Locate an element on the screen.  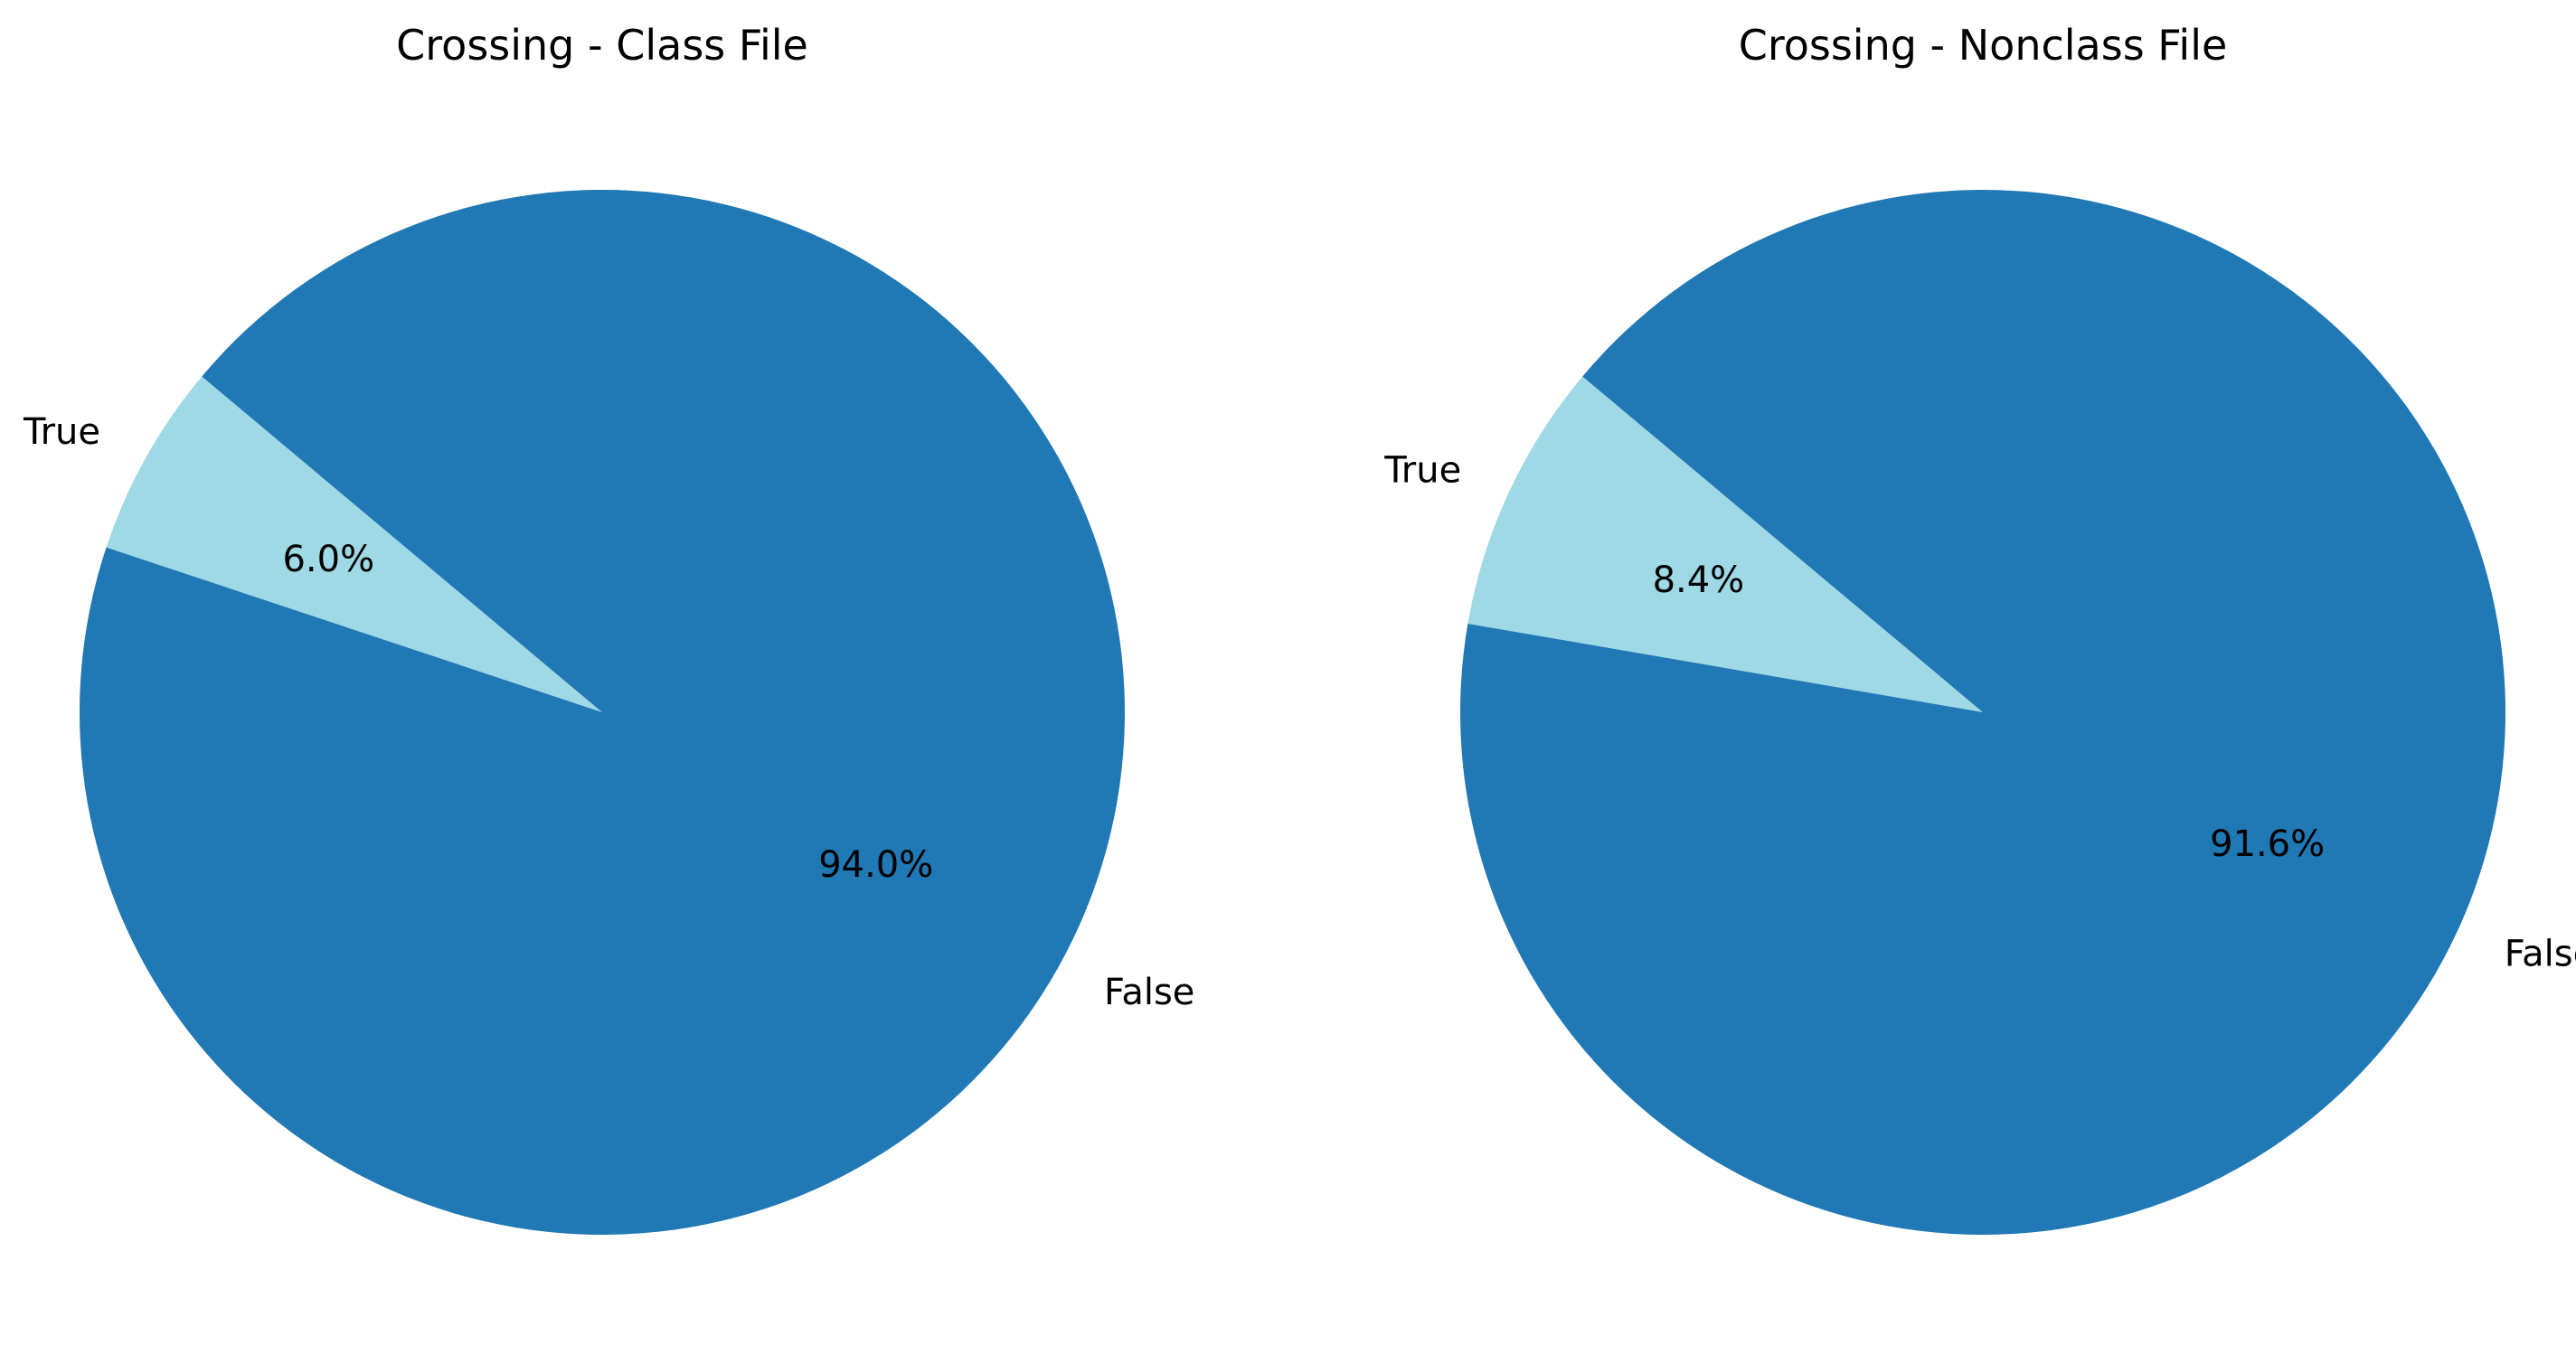
pct-label-true: 6.0% is located at coordinates (328, 559).